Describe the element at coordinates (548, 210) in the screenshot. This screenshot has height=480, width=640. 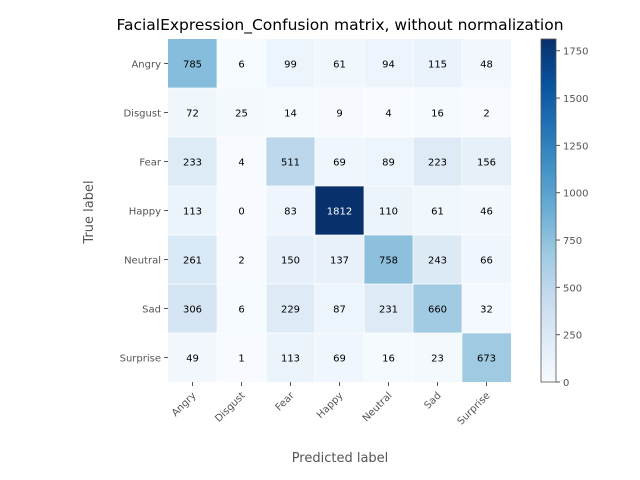
I see `colorbar-gradient` at that location.